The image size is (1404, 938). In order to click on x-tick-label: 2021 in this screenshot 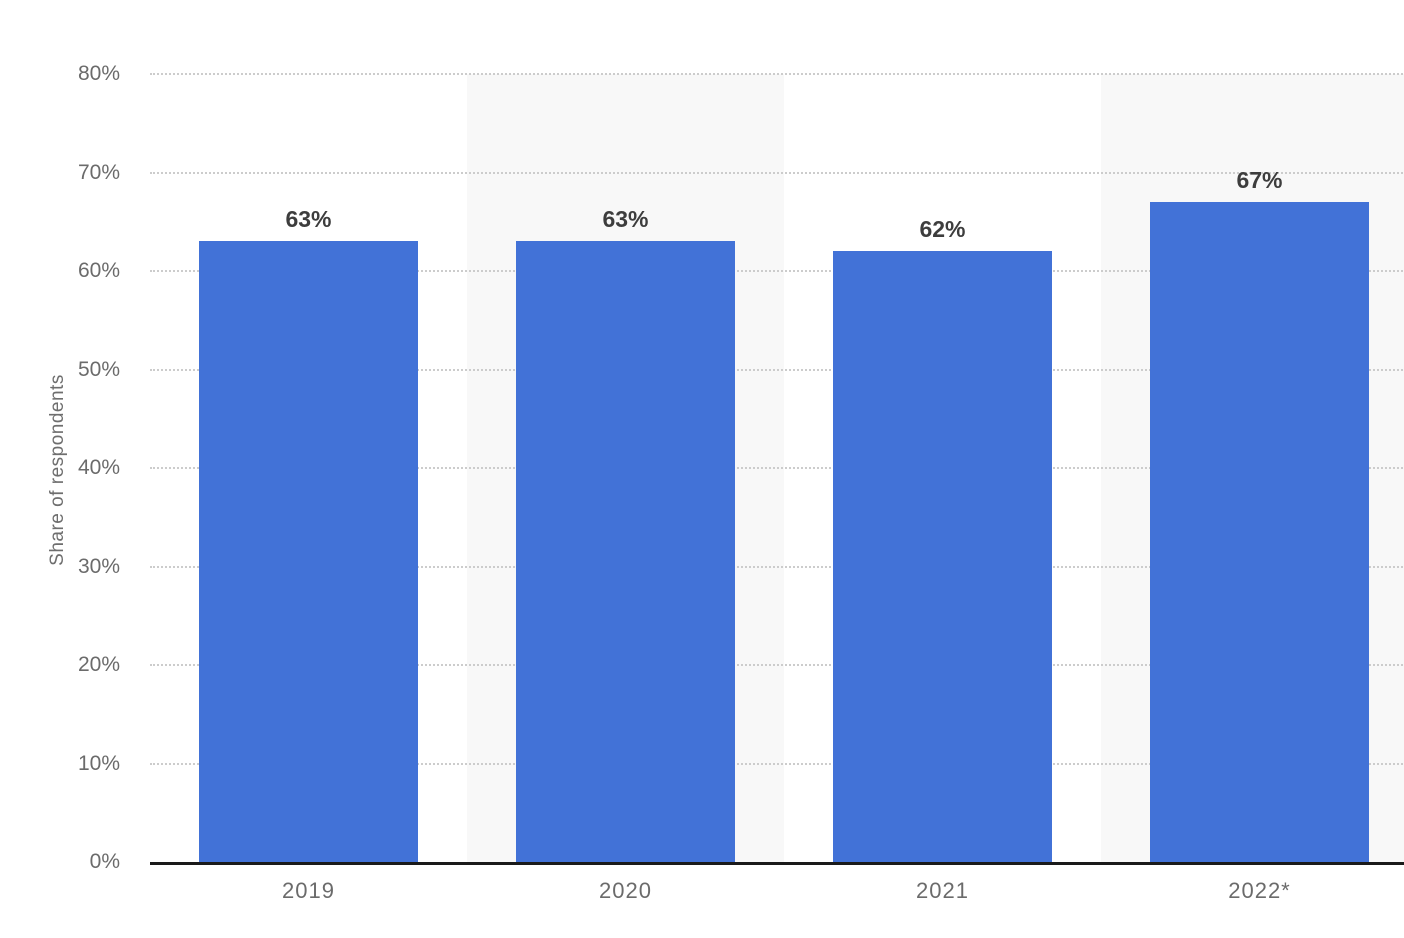, I will do `click(942, 890)`.